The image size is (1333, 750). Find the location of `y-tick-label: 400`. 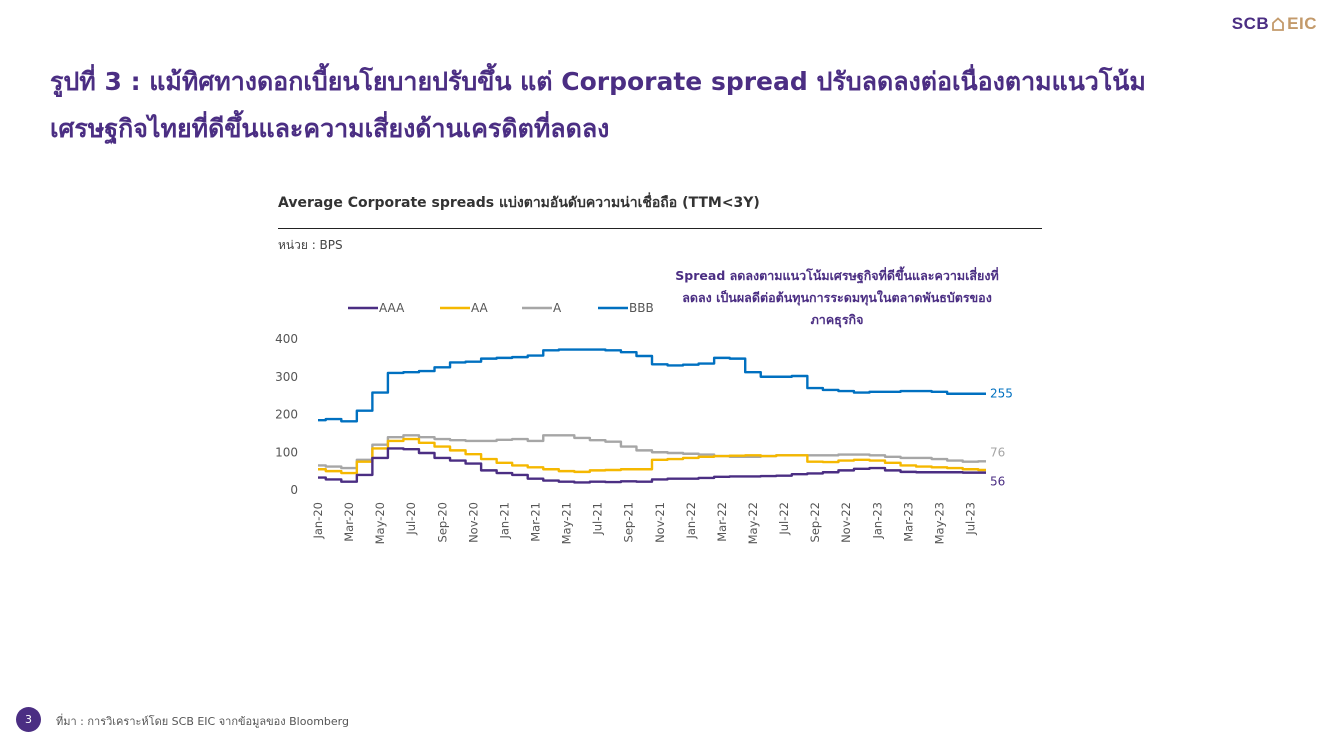

y-tick-label: 400 is located at coordinates (286, 339).